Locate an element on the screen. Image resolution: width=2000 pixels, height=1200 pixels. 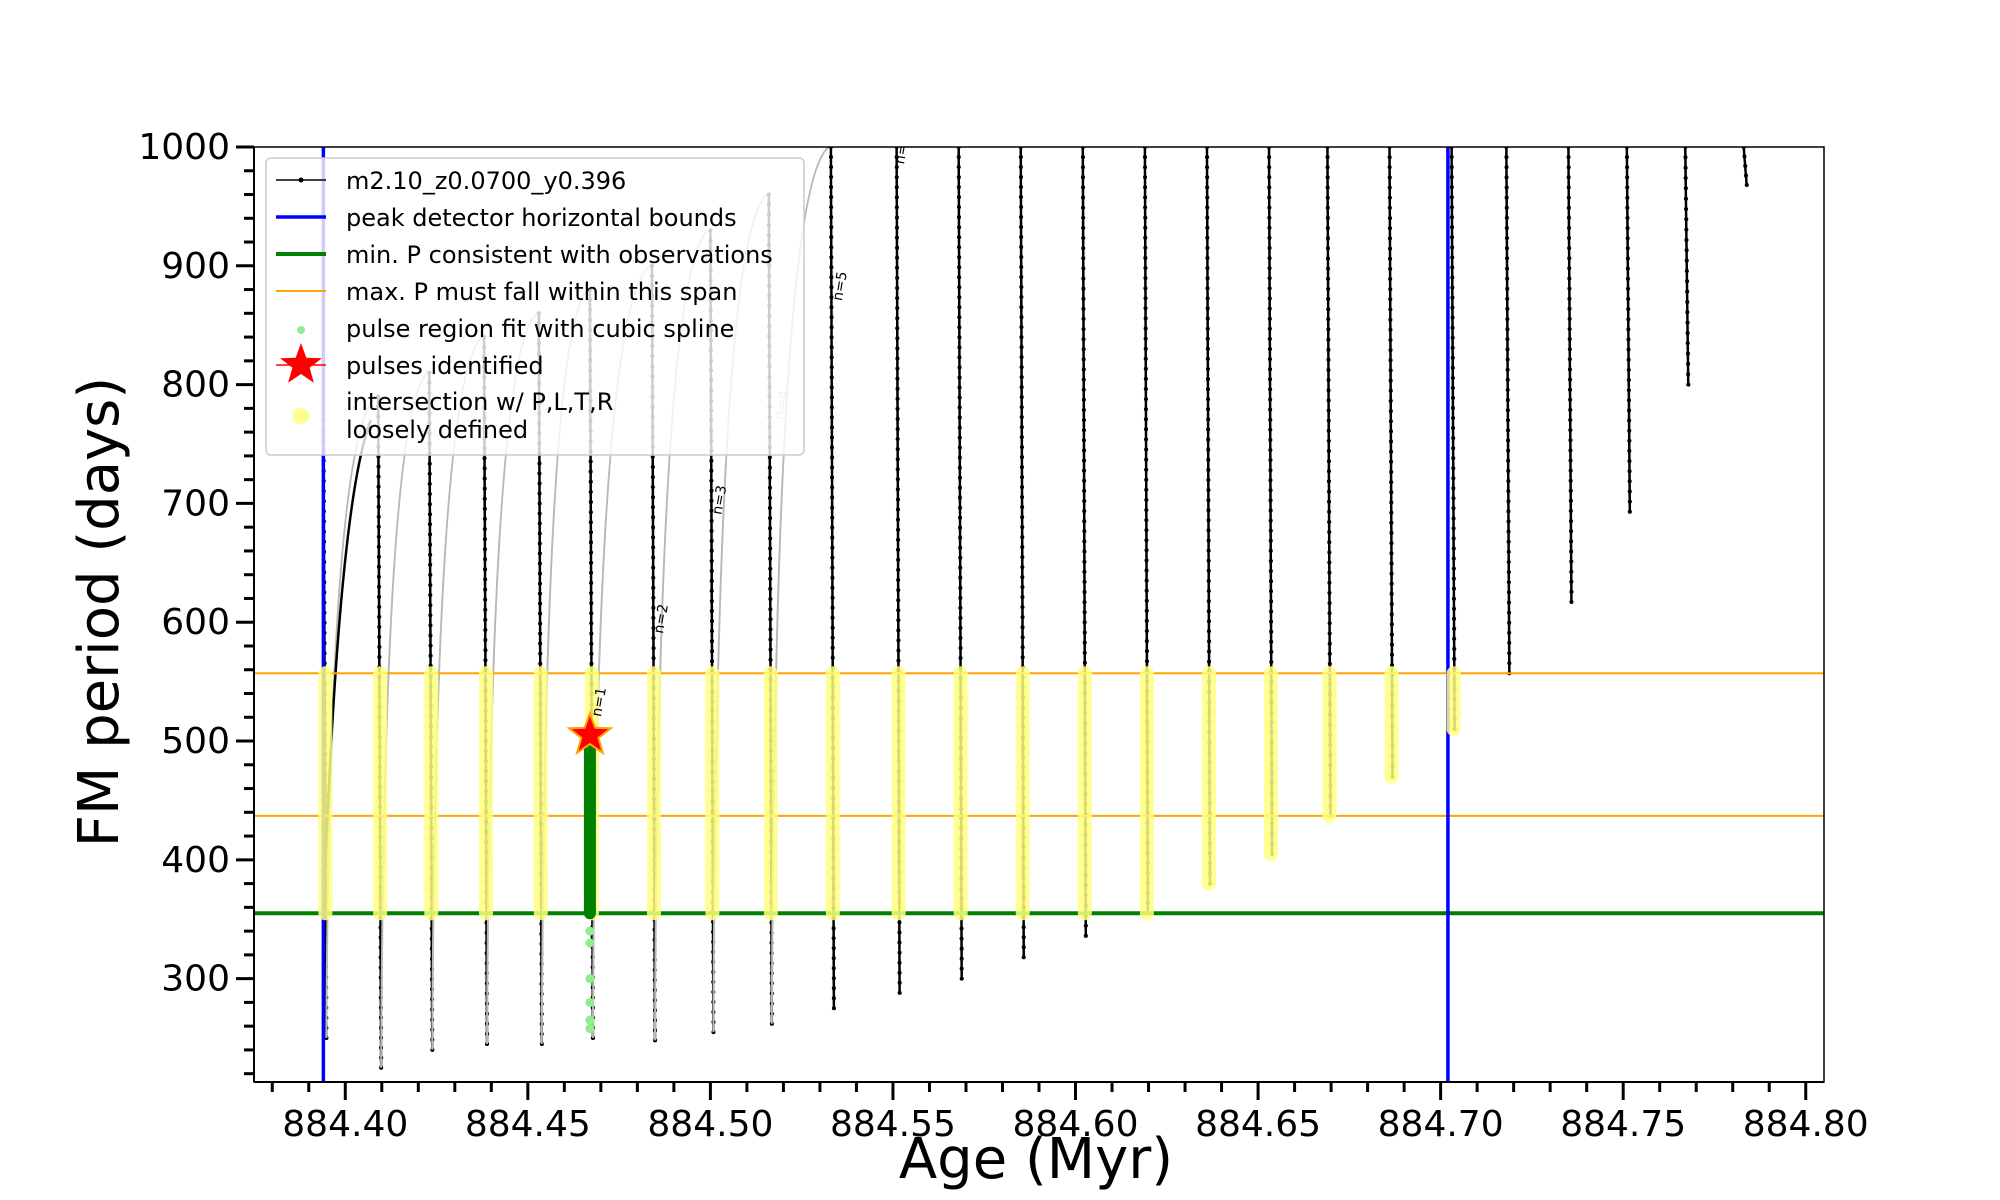
pulse-rise-curve is located at coordinates (404, 720).